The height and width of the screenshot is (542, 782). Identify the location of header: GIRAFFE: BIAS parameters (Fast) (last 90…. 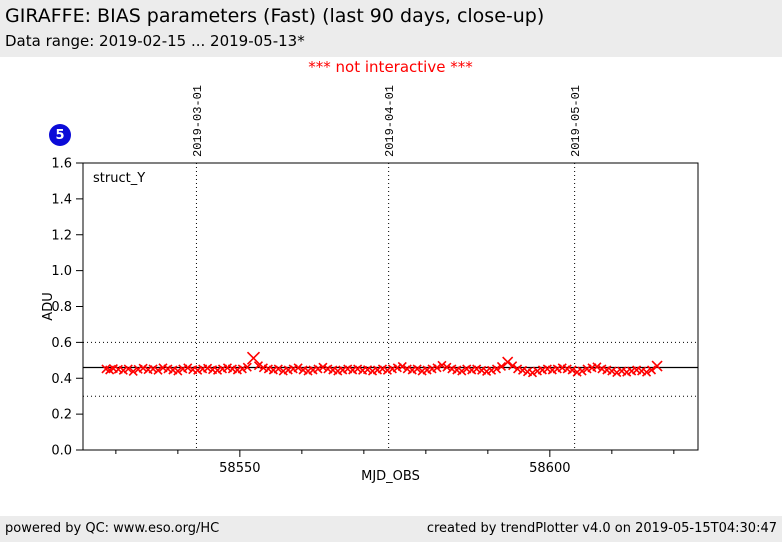
(391, 28).